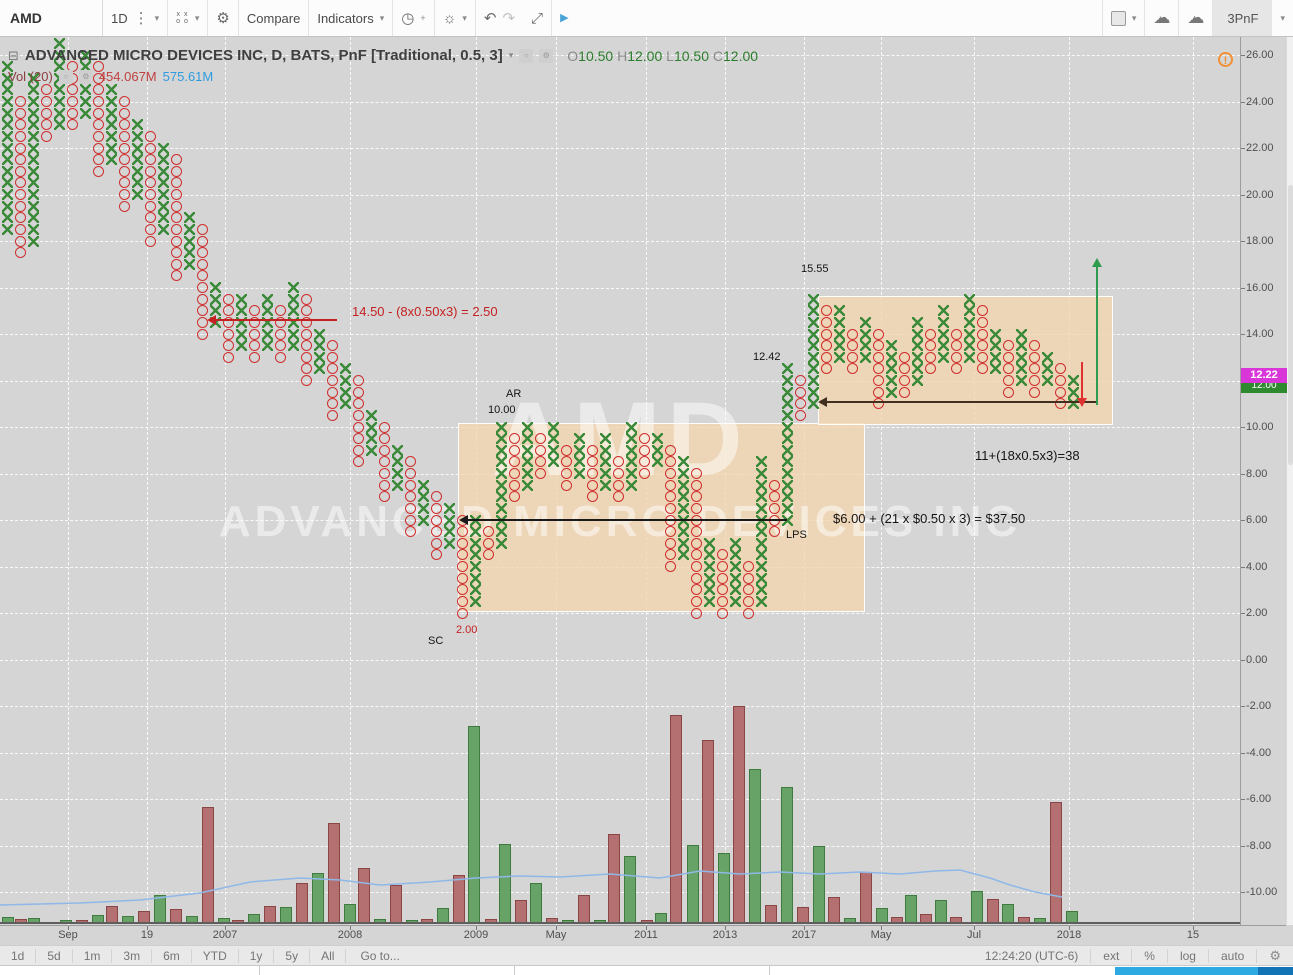 The width and height of the screenshot is (1293, 975). I want to click on scrollbar, so click(1289, 481).